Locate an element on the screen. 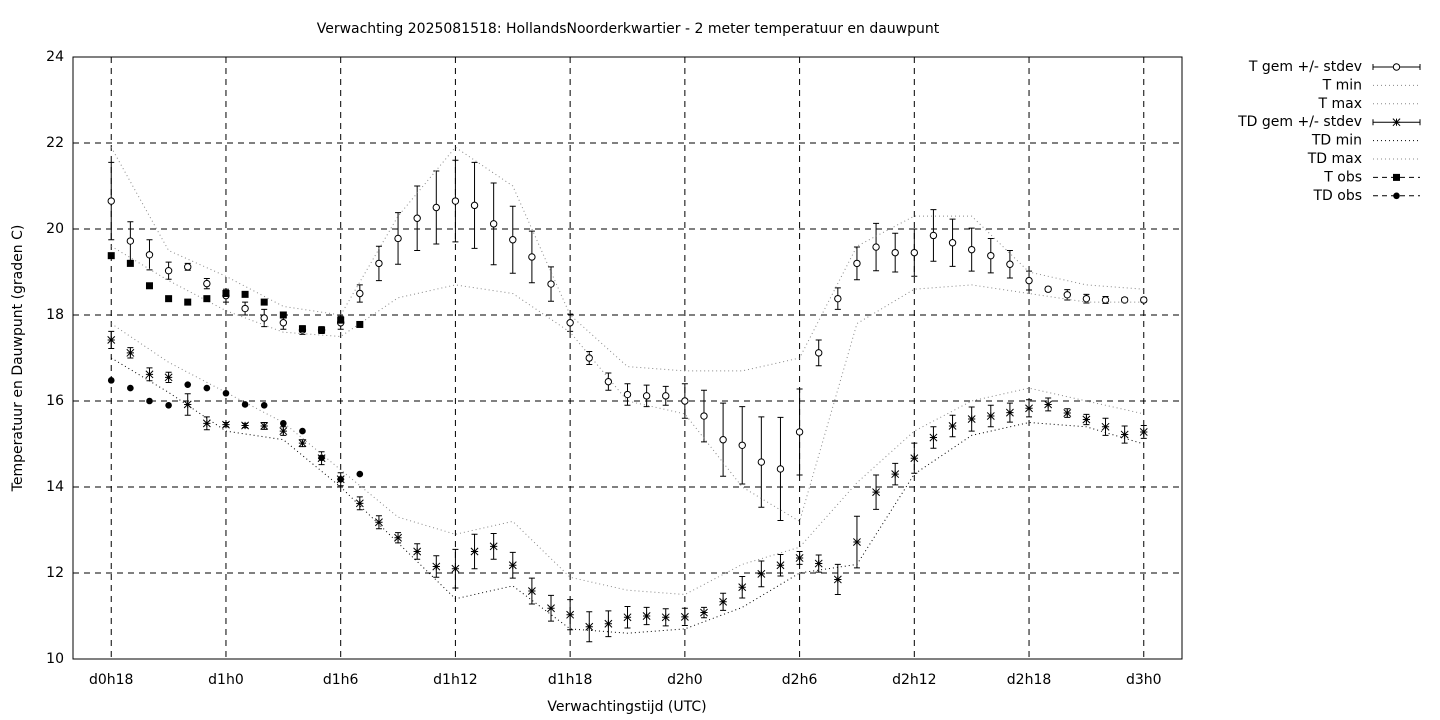 The image size is (1440, 720). legend-label: T gem +/- stdev is located at coordinates (1305, 67).